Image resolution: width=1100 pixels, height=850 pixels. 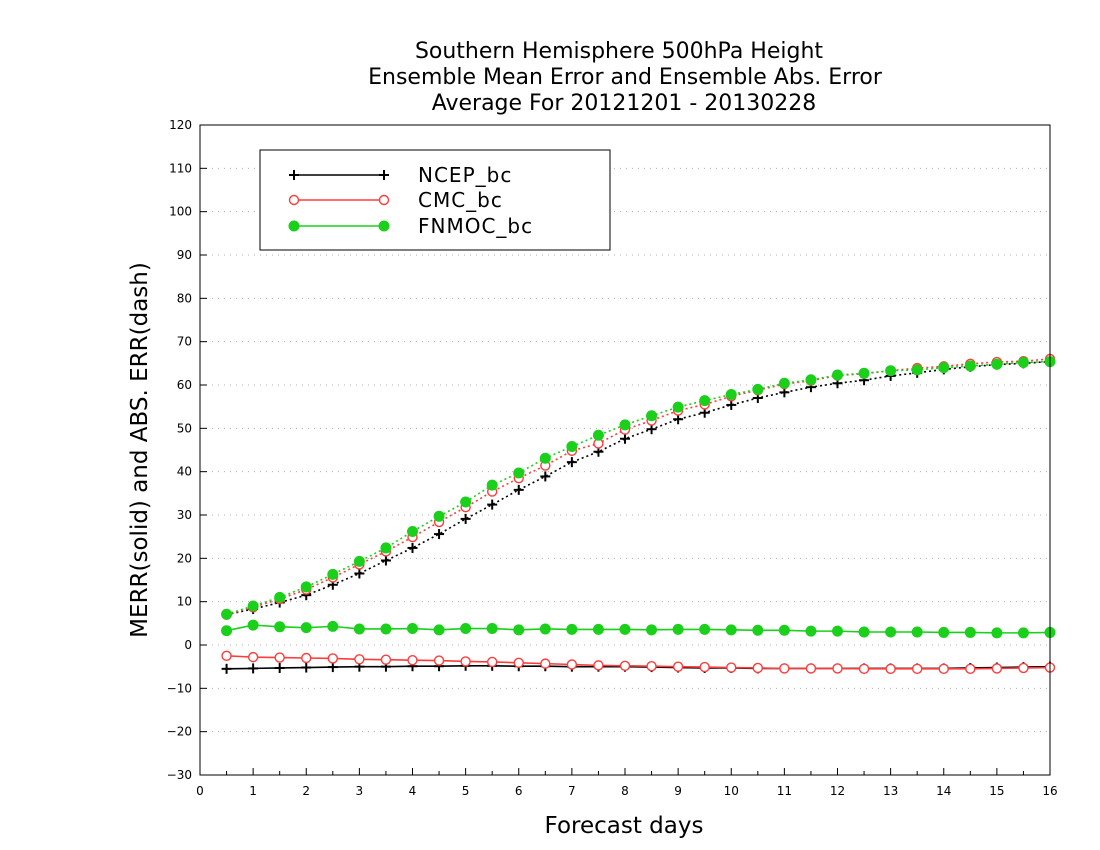 I want to click on legend-label: CMC_bc, so click(x=460, y=200).